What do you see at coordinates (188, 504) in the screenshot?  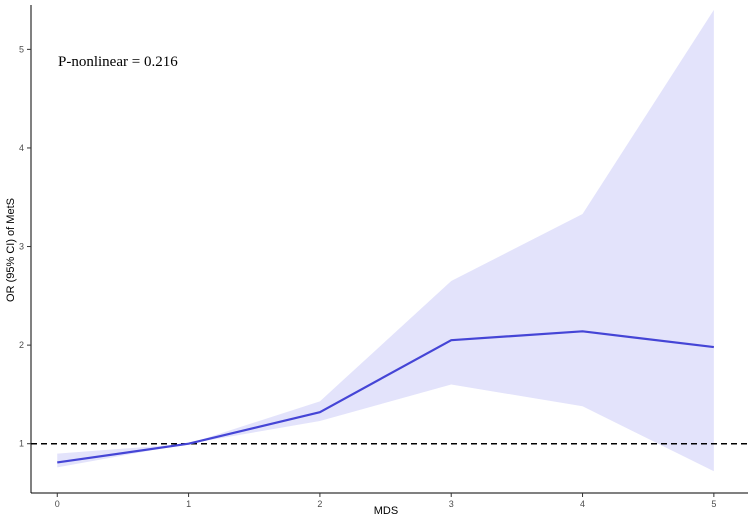 I see `x-tick-label: 1` at bounding box center [188, 504].